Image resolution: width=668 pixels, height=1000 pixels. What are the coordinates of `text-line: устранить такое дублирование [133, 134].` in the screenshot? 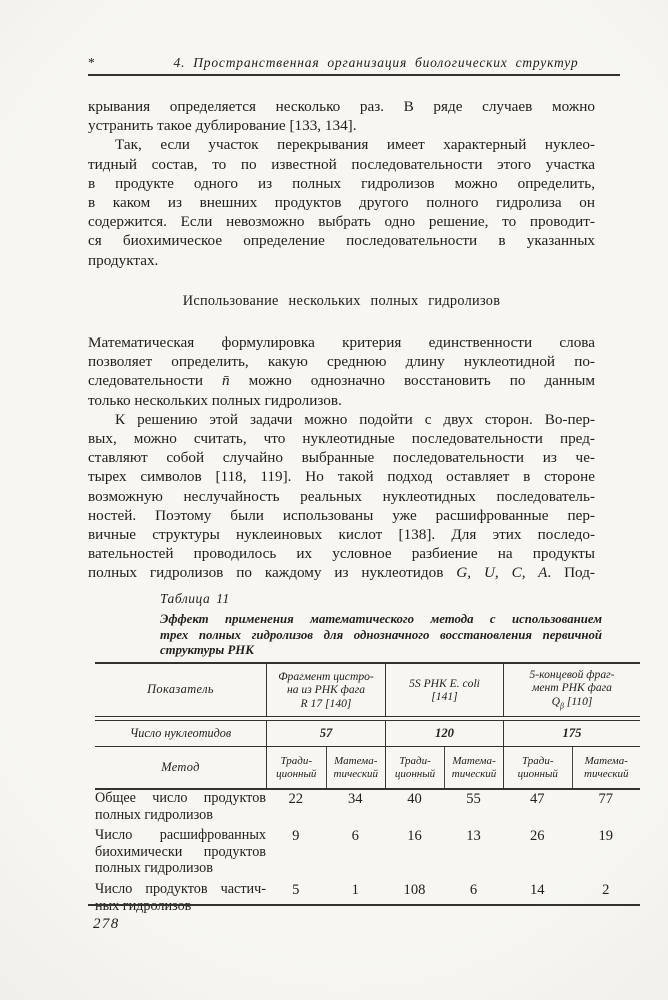 It's located at (222, 126).